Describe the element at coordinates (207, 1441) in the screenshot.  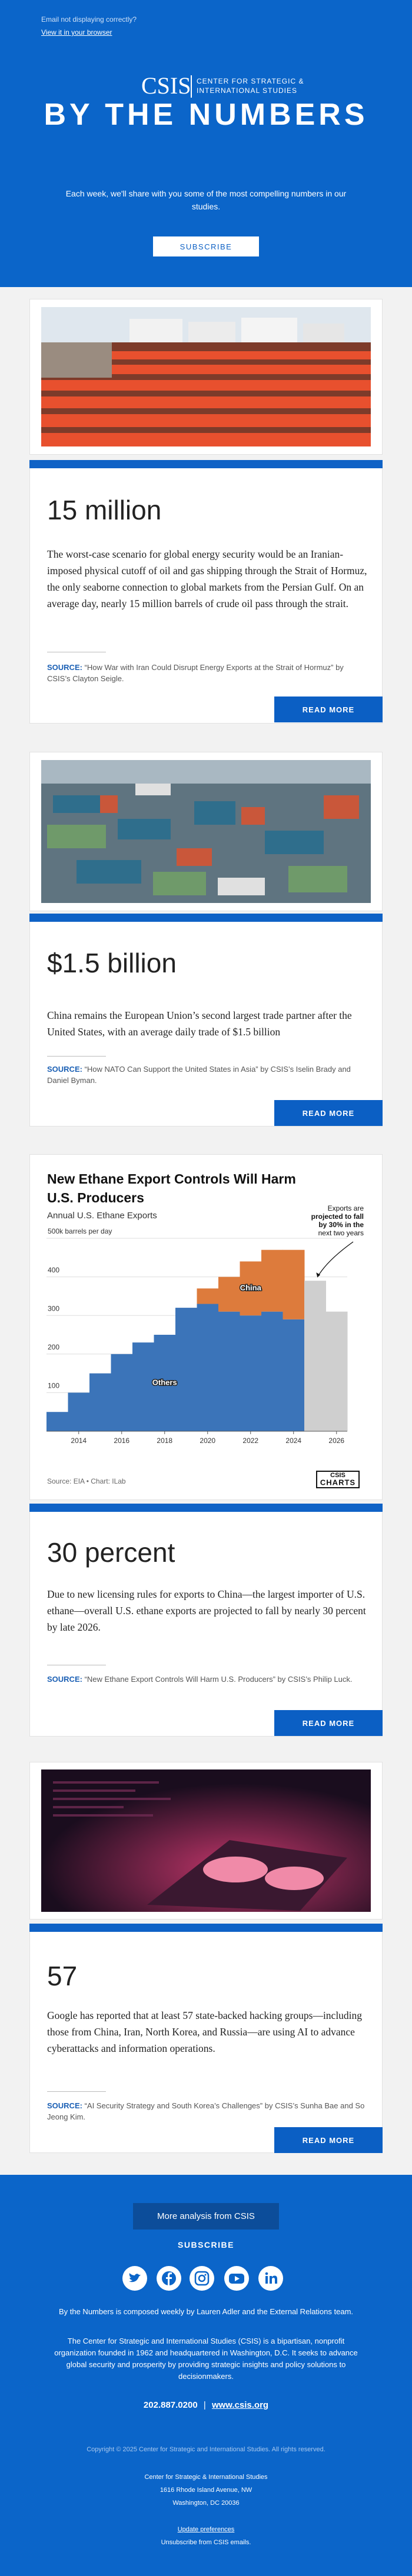
I see `x-tick-label: 2020` at that location.